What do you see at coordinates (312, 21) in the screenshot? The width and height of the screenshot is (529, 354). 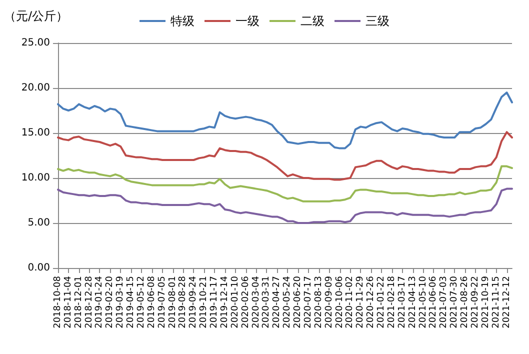 I see `legend-label: 二级` at bounding box center [312, 21].